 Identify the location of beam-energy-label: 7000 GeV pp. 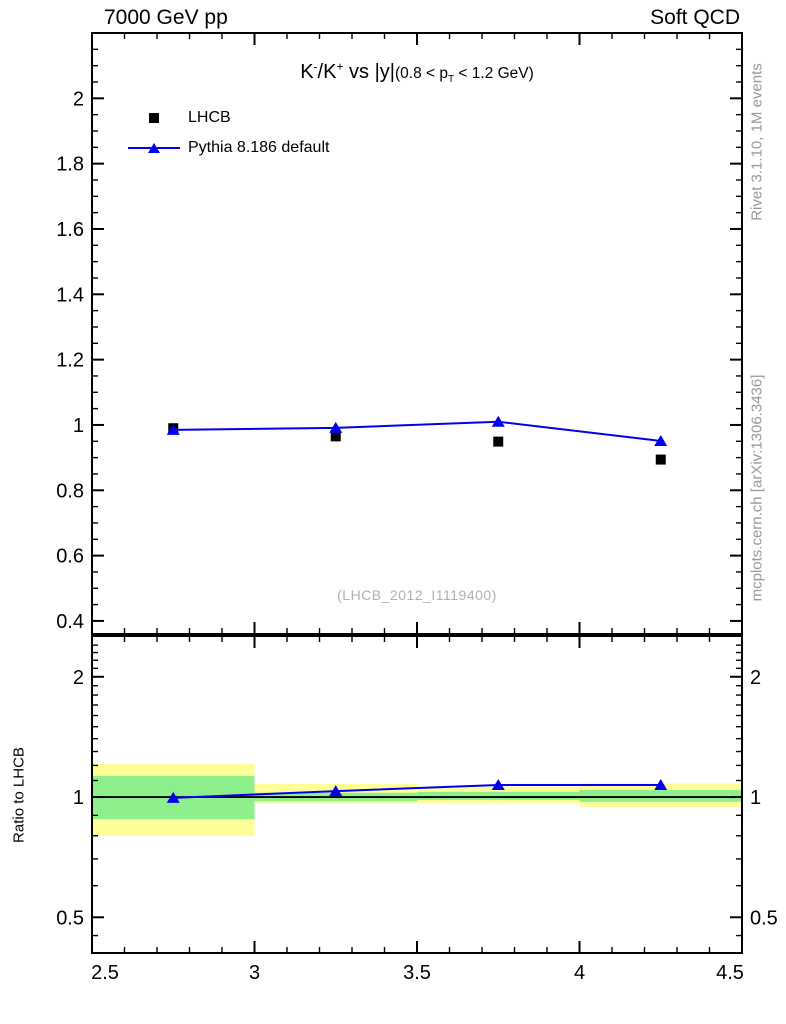
(166, 17).